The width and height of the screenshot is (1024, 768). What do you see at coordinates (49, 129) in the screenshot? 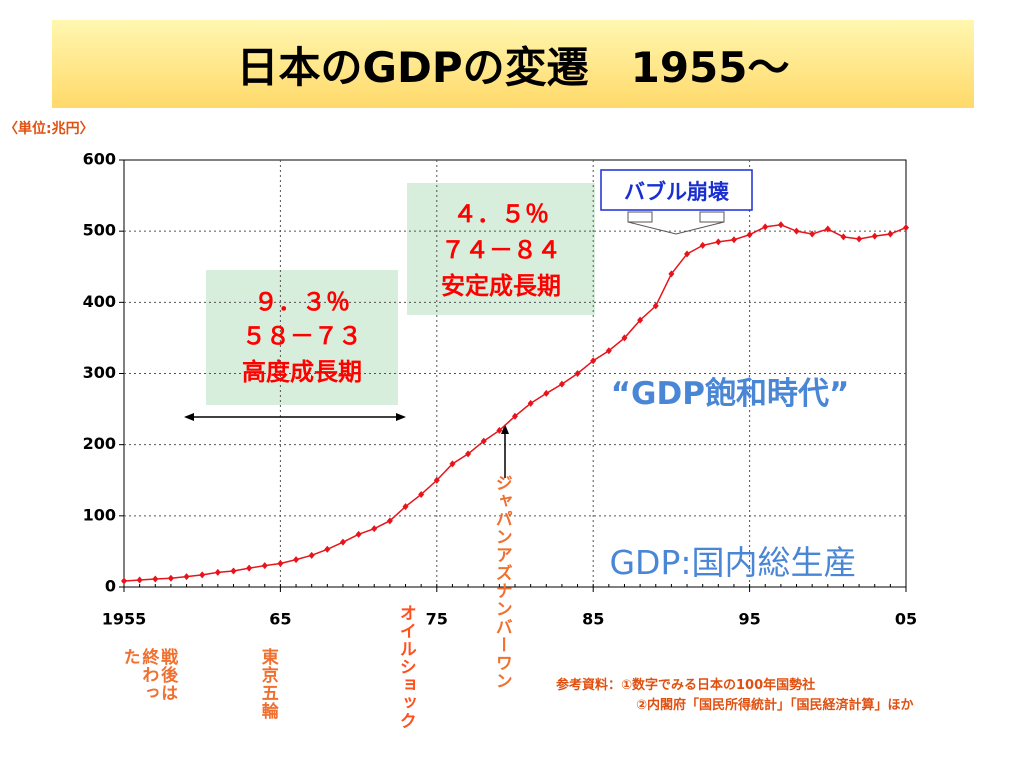
I see `y-axis-label: 〈単位:兆円〉` at bounding box center [49, 129].